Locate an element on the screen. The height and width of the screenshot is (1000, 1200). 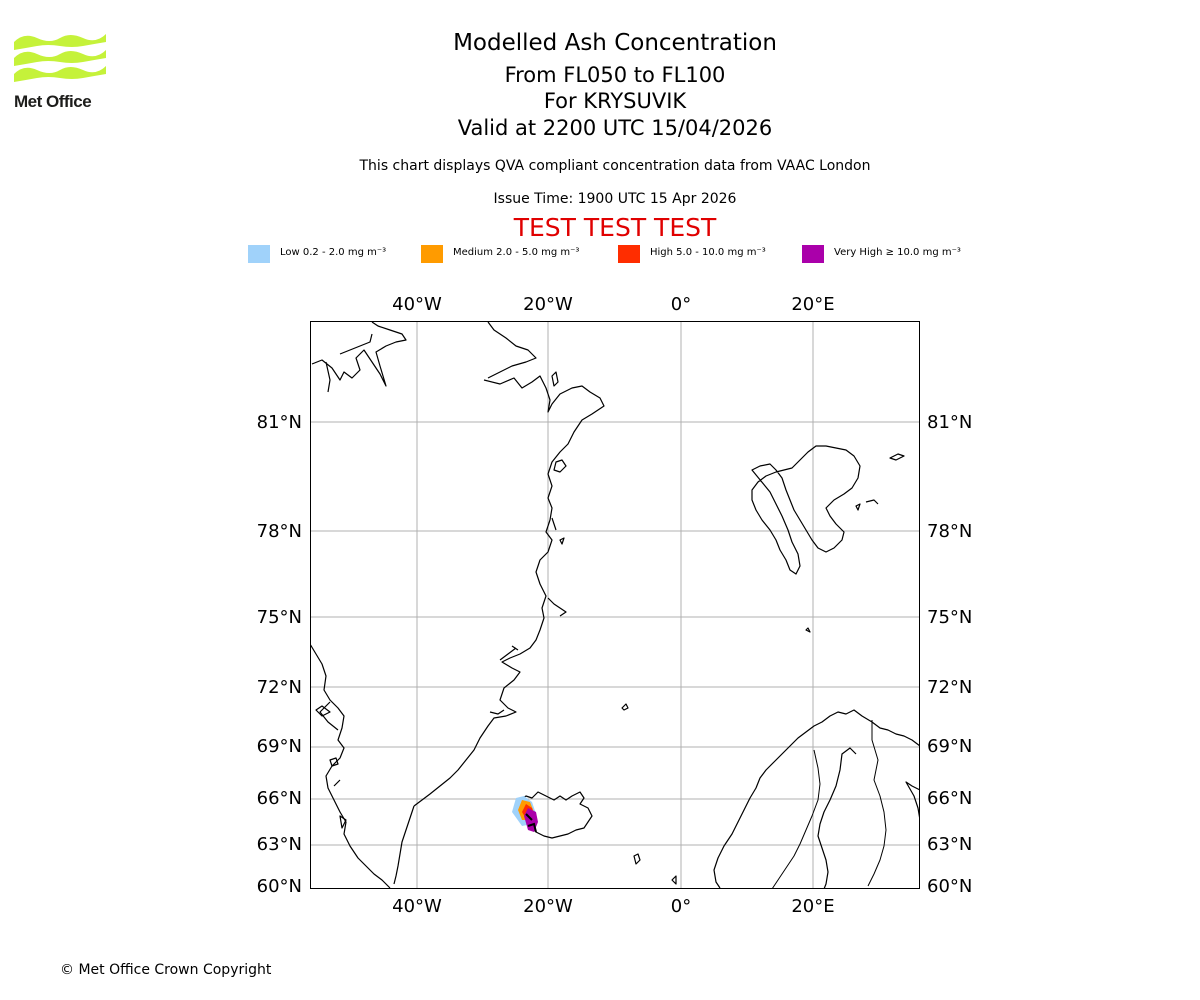
legend-swatch-medium is located at coordinates (432, 254).